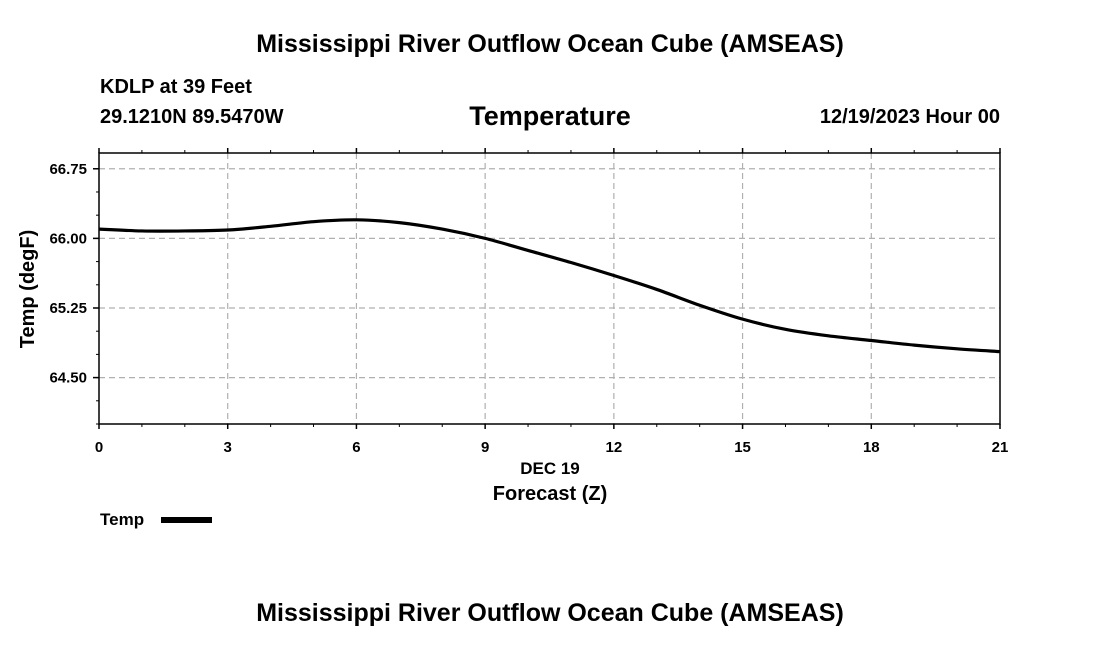 This screenshot has height=650, width=1100. Describe the element at coordinates (99, 447) in the screenshot. I see `x-tick-label: 0` at that location.